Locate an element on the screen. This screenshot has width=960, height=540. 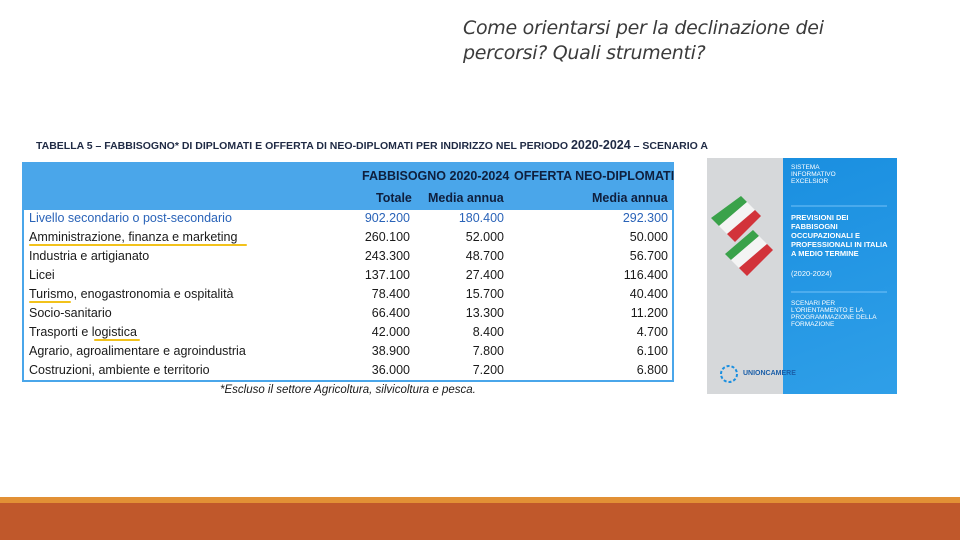
footer-accent-line is located at coordinates (480, 500).